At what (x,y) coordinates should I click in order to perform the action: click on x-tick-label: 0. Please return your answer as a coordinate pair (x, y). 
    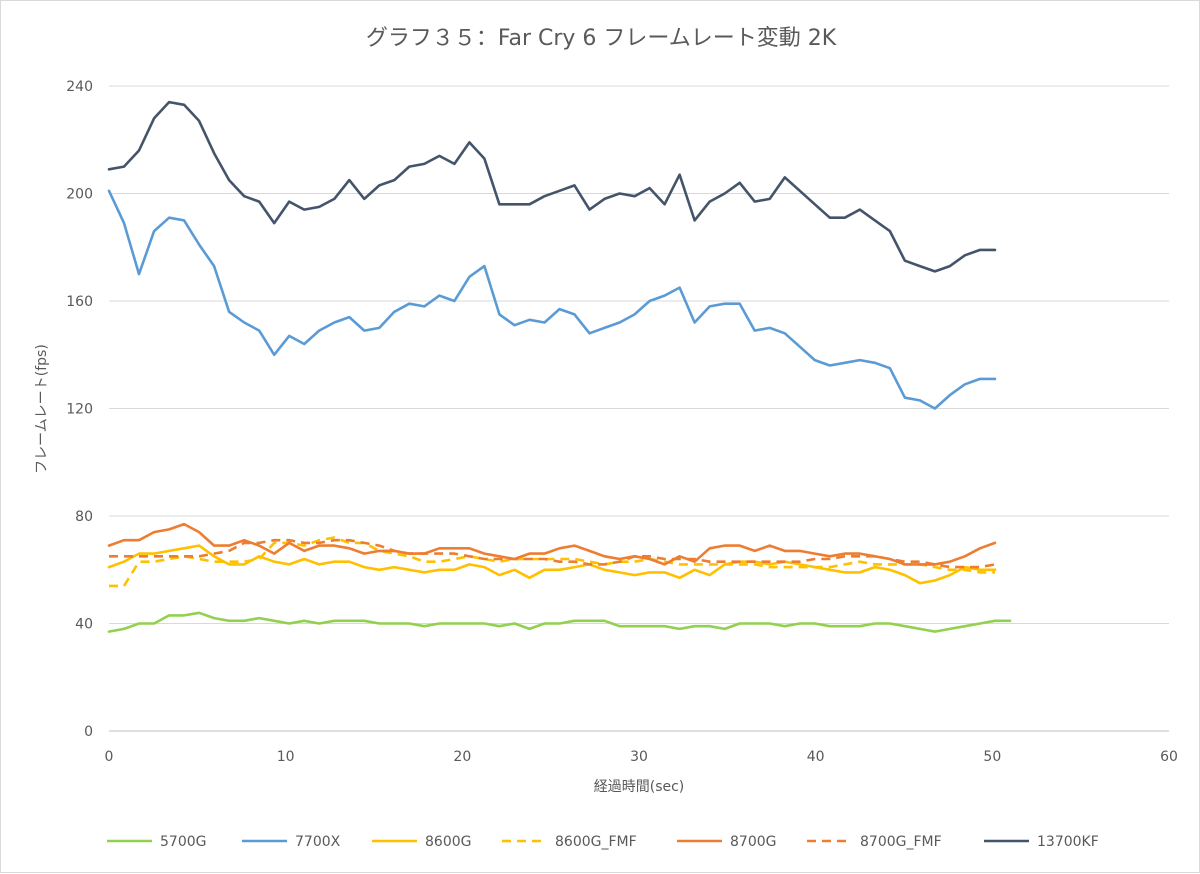
    Looking at the image, I should click on (109, 757).